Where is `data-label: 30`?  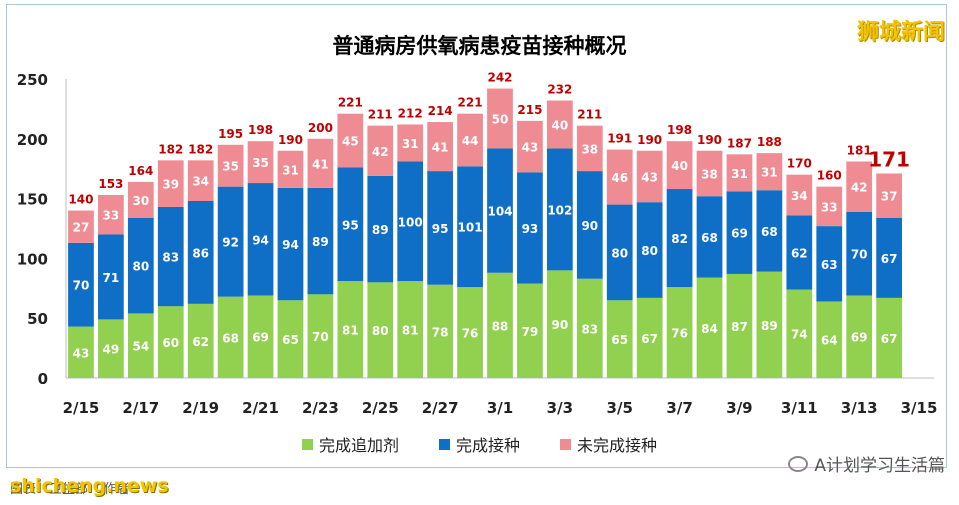 data-label: 30 is located at coordinates (140, 201).